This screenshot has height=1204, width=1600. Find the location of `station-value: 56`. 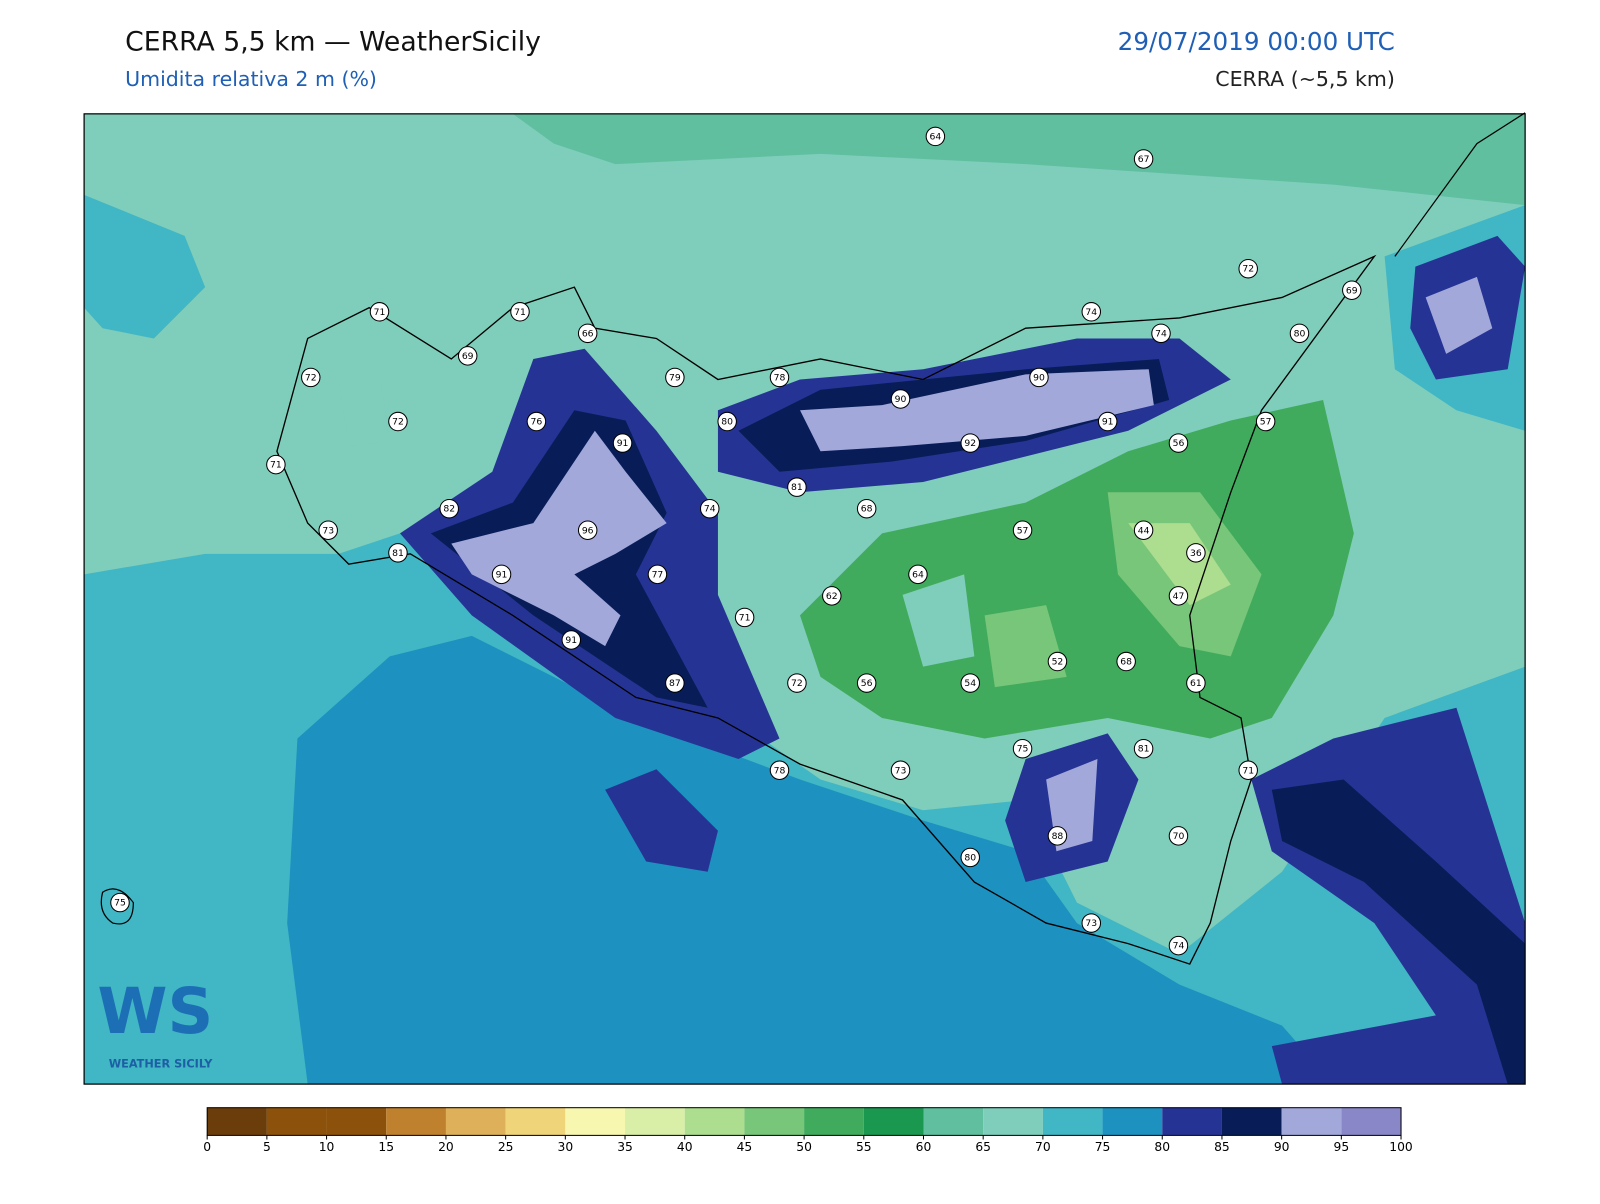

station-value: 56 is located at coordinates (867, 683).